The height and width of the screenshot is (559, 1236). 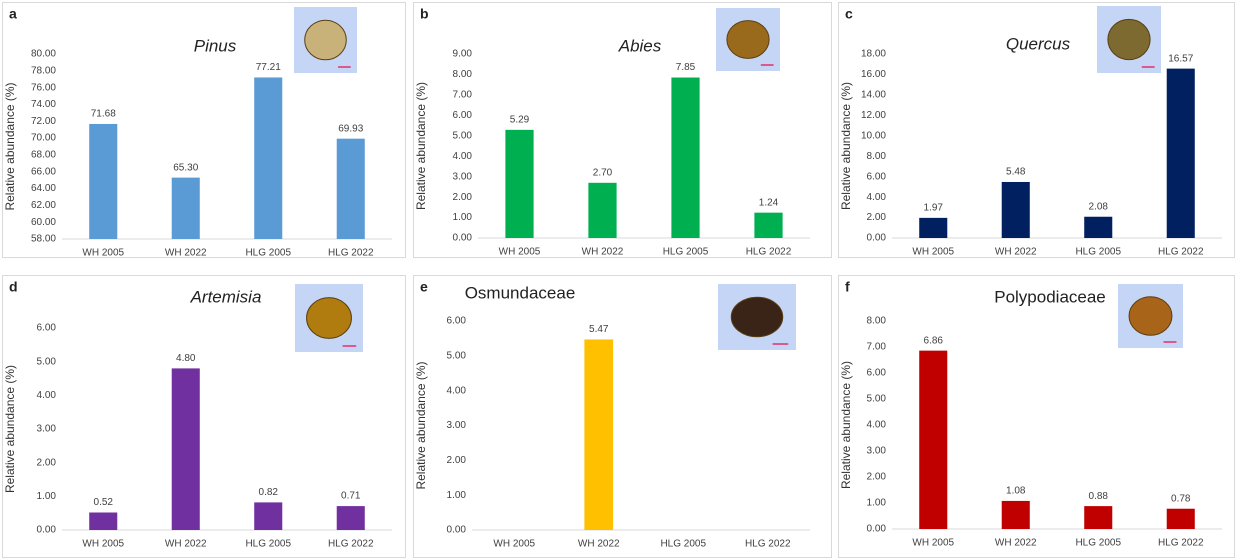 I want to click on data-label: 0.82, so click(x=269, y=492).